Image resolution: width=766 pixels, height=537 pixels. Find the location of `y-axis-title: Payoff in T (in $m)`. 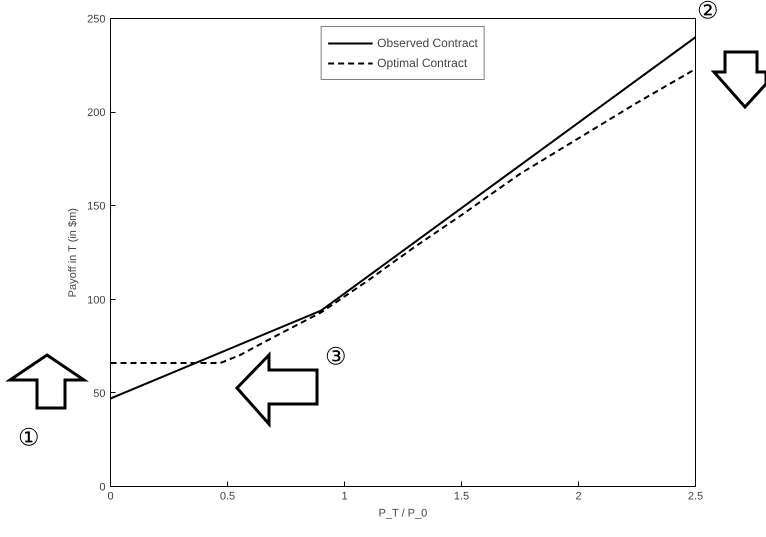

y-axis-title: Payoff in T (in $m) is located at coordinates (73, 253).